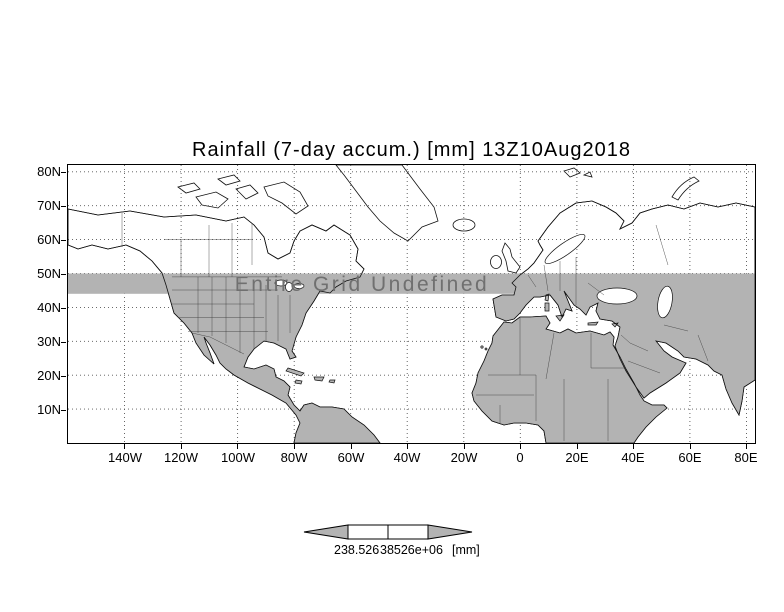 This screenshot has height=612, width=784. Describe the element at coordinates (665, 302) in the screenshot. I see `caspian-sea` at that location.